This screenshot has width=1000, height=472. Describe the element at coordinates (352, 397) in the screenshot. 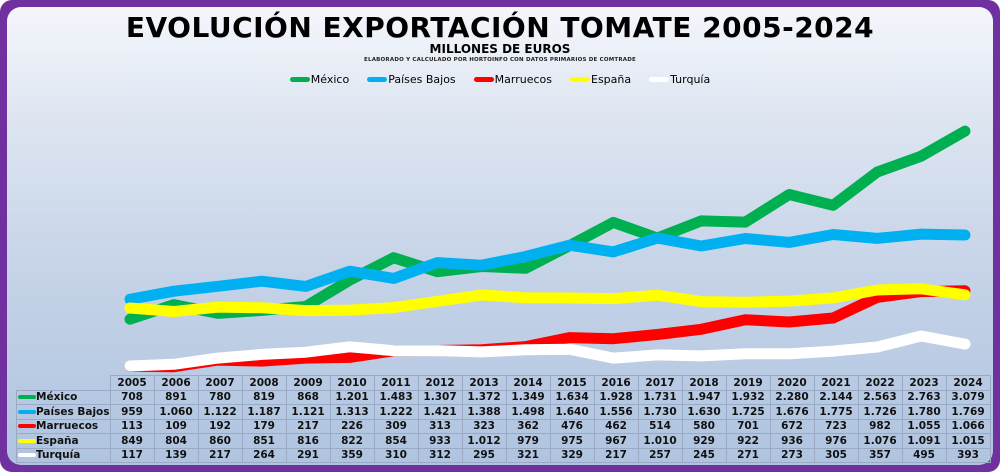

I see `data-label: 1.201` at that location.